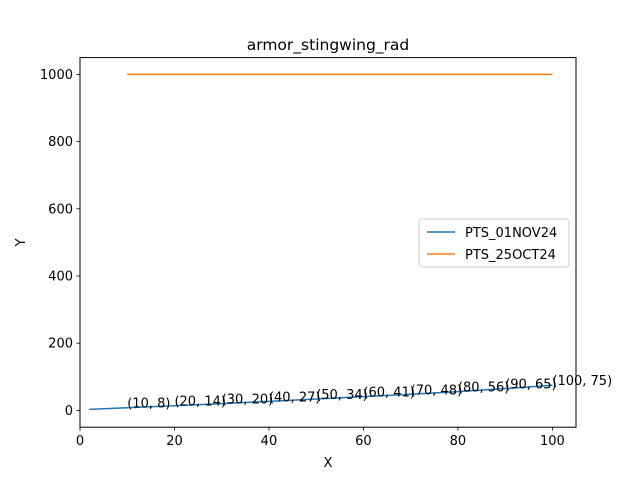  What do you see at coordinates (60, 243) in the screenshot?
I see `y-axis: 0 200 400 600 800 1000` at bounding box center [60, 243].